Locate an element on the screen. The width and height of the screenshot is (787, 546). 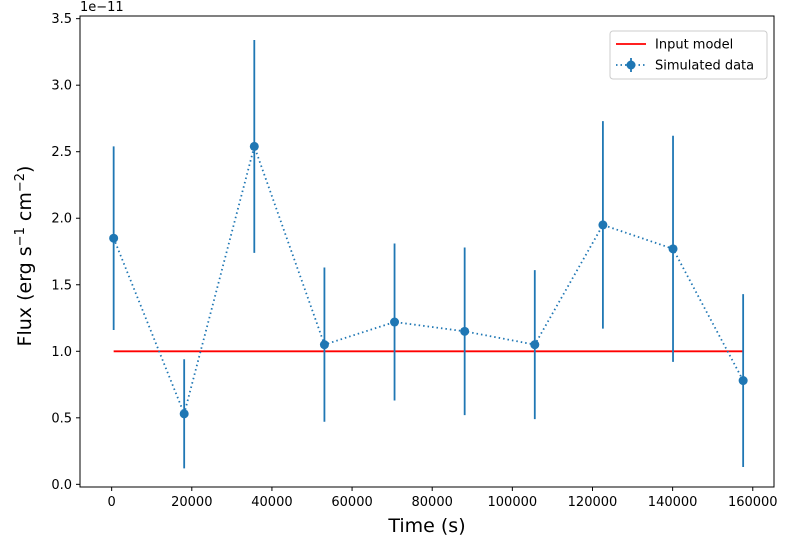
x-axis-title: Time (s) is located at coordinates (426, 526).